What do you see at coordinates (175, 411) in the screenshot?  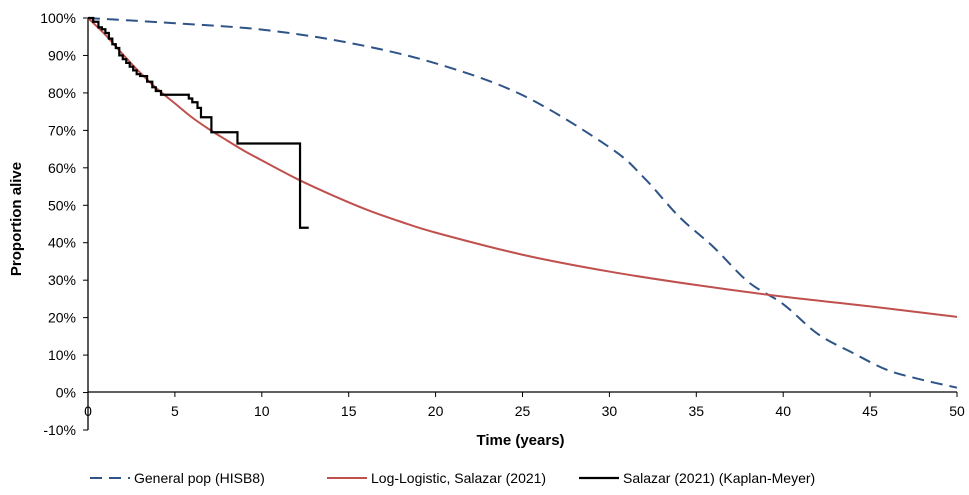 I see `x-tick-label: 5` at bounding box center [175, 411].